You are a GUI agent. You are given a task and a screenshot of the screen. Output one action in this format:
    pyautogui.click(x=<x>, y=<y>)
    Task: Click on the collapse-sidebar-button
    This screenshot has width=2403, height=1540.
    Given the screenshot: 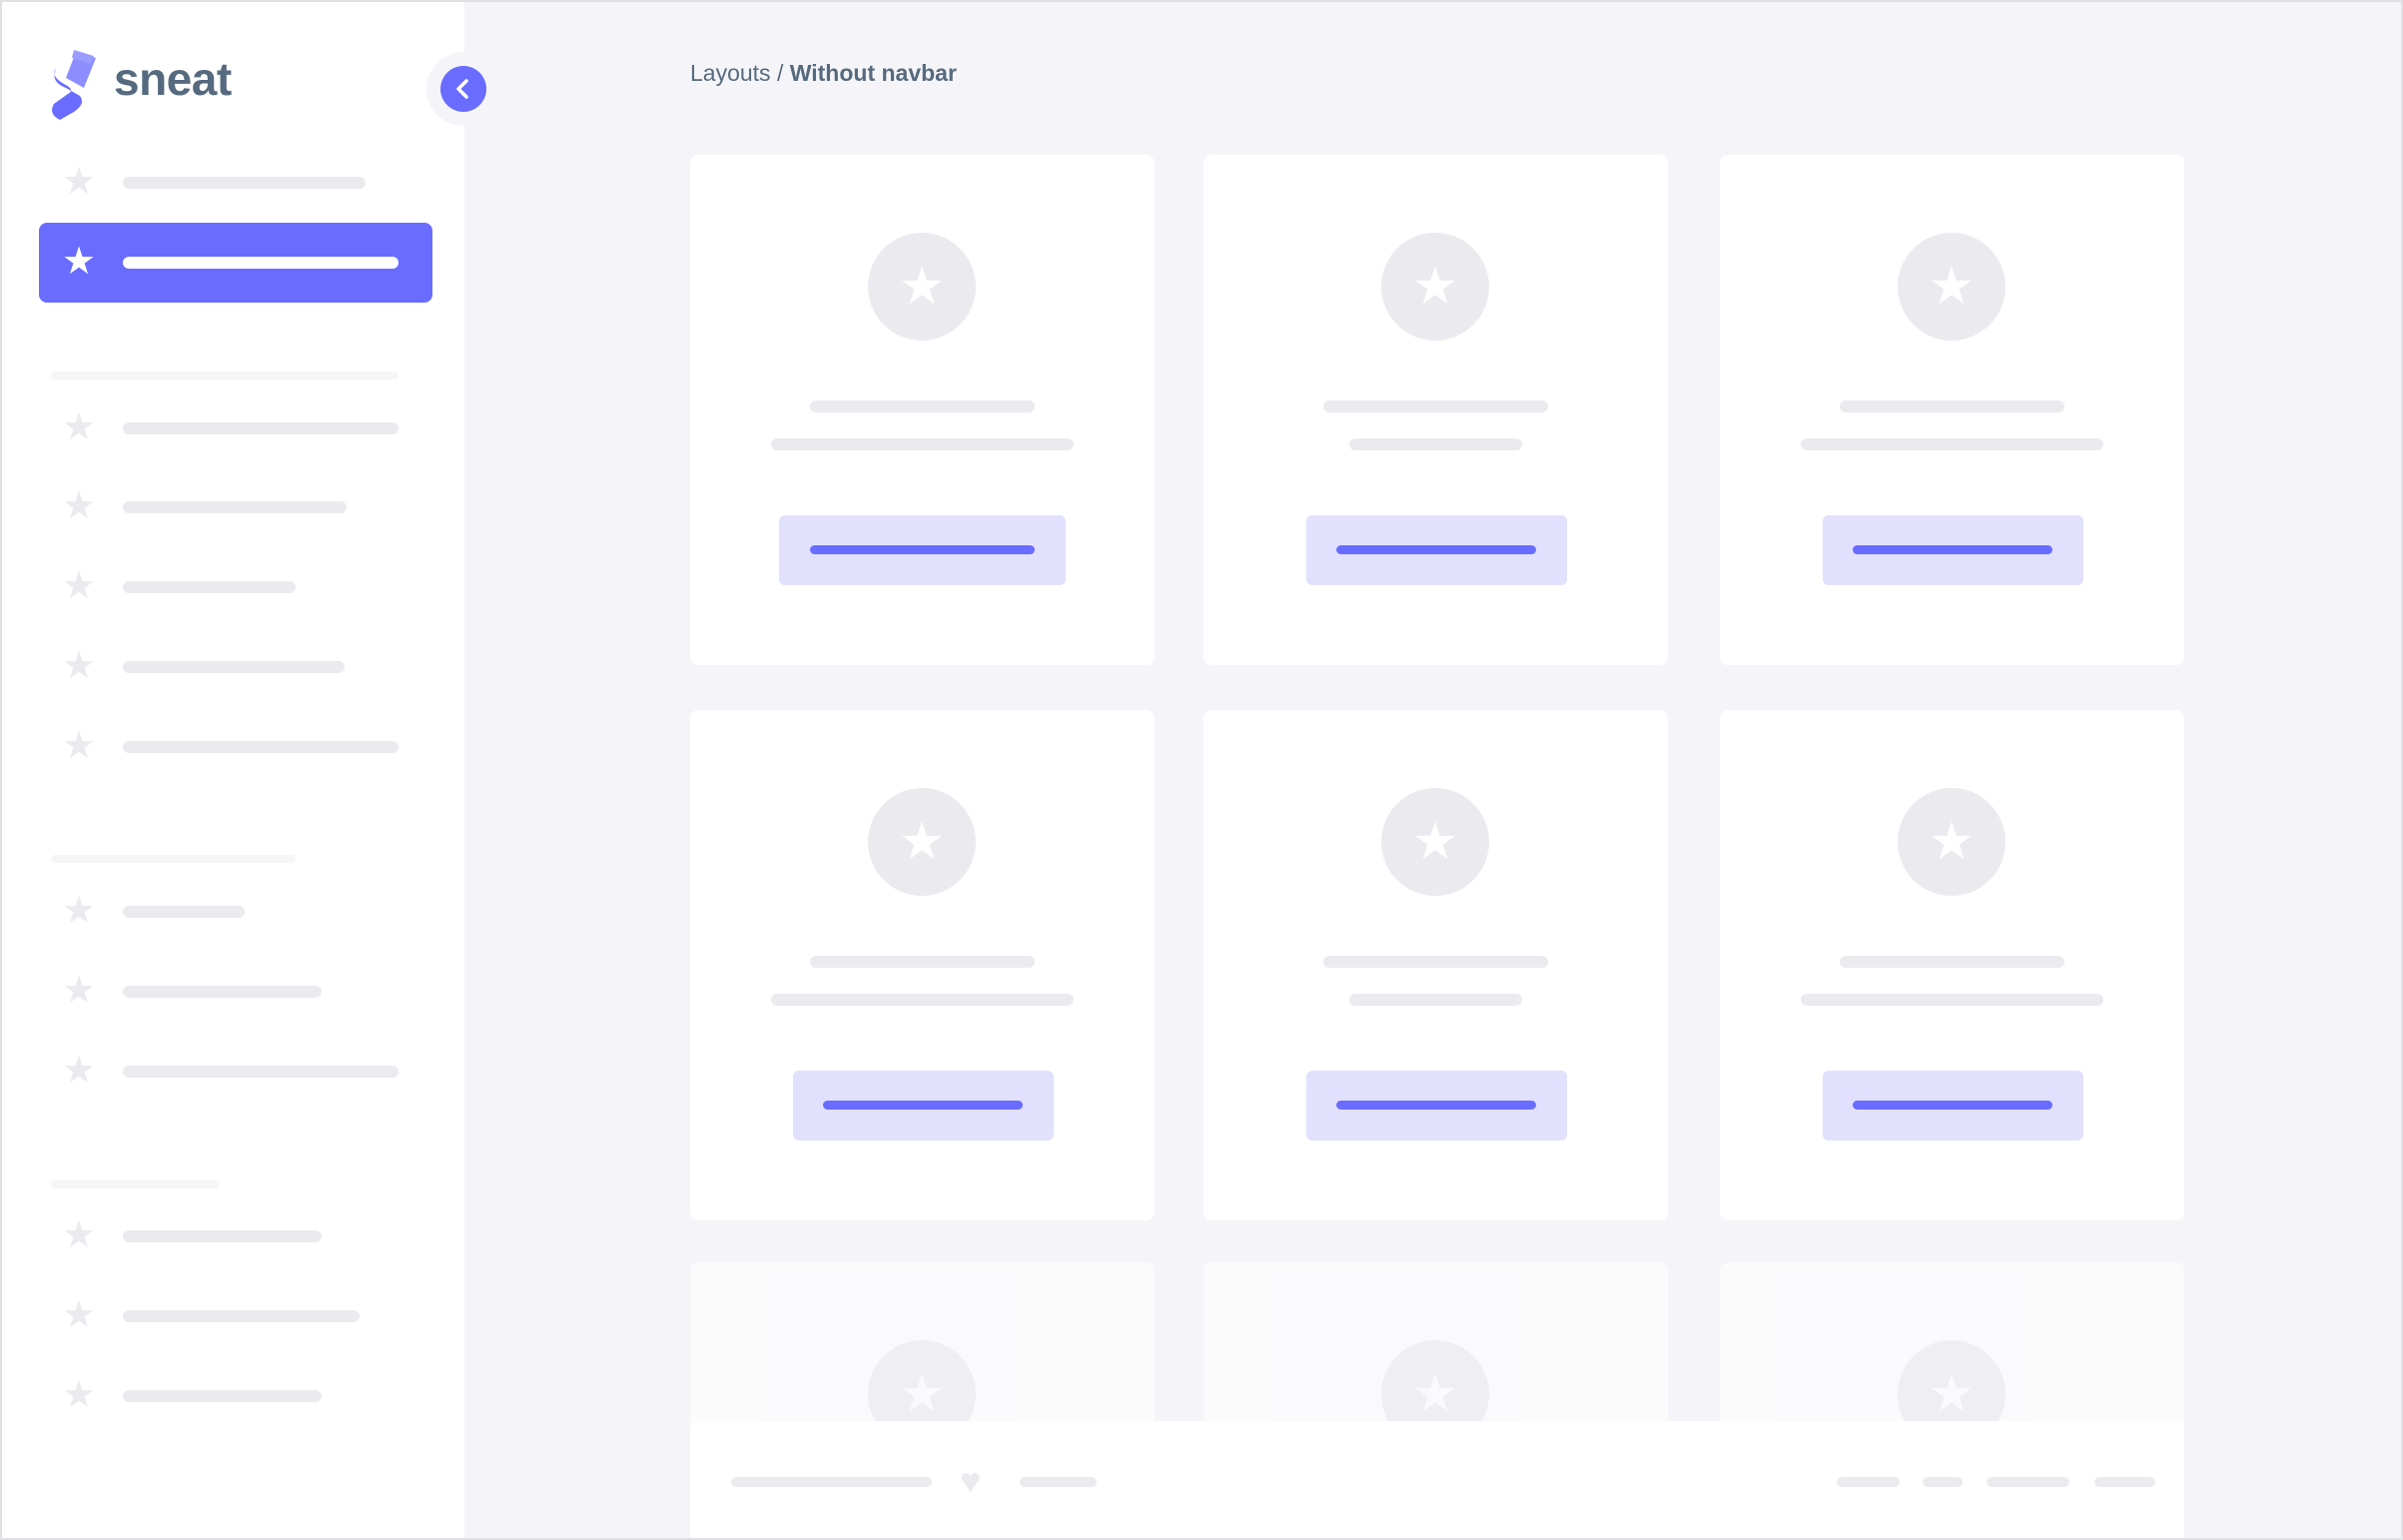 What is the action you would take?
    pyautogui.click(x=463, y=89)
    